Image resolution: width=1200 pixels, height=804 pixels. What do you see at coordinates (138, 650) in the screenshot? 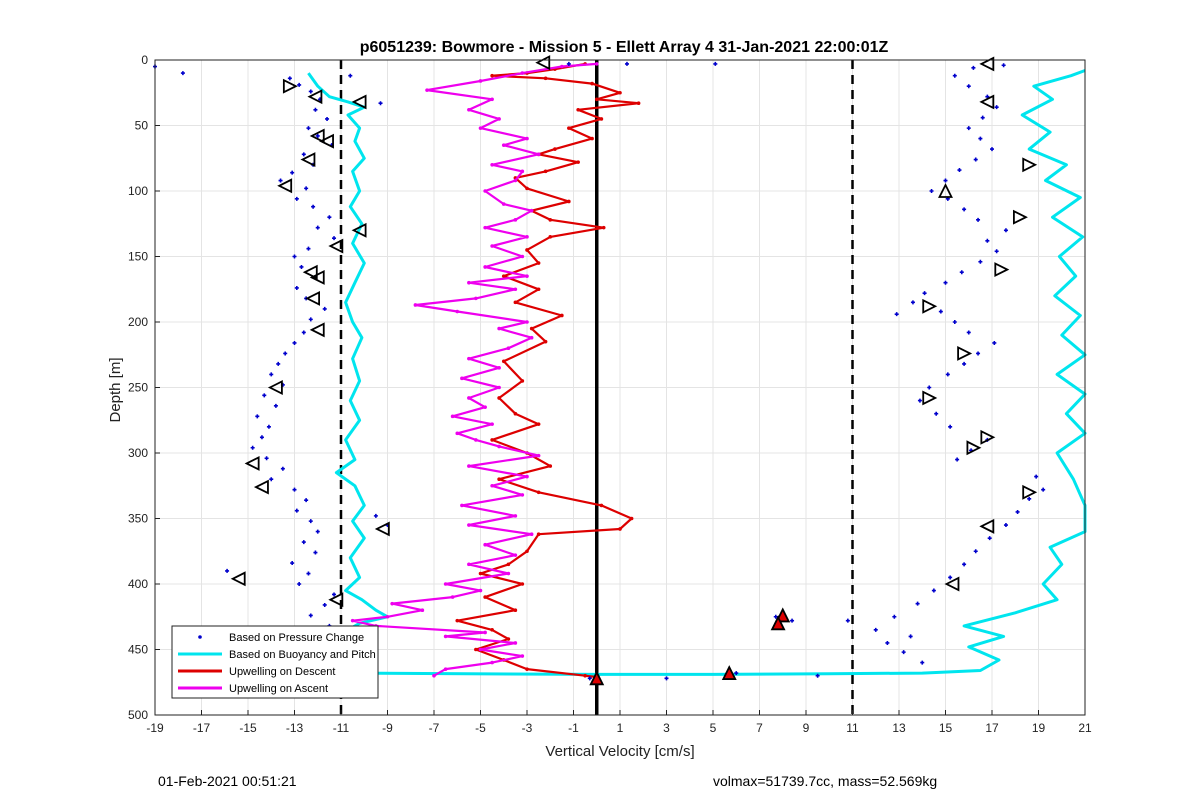
I see `y-tick-label: 450` at bounding box center [138, 650].